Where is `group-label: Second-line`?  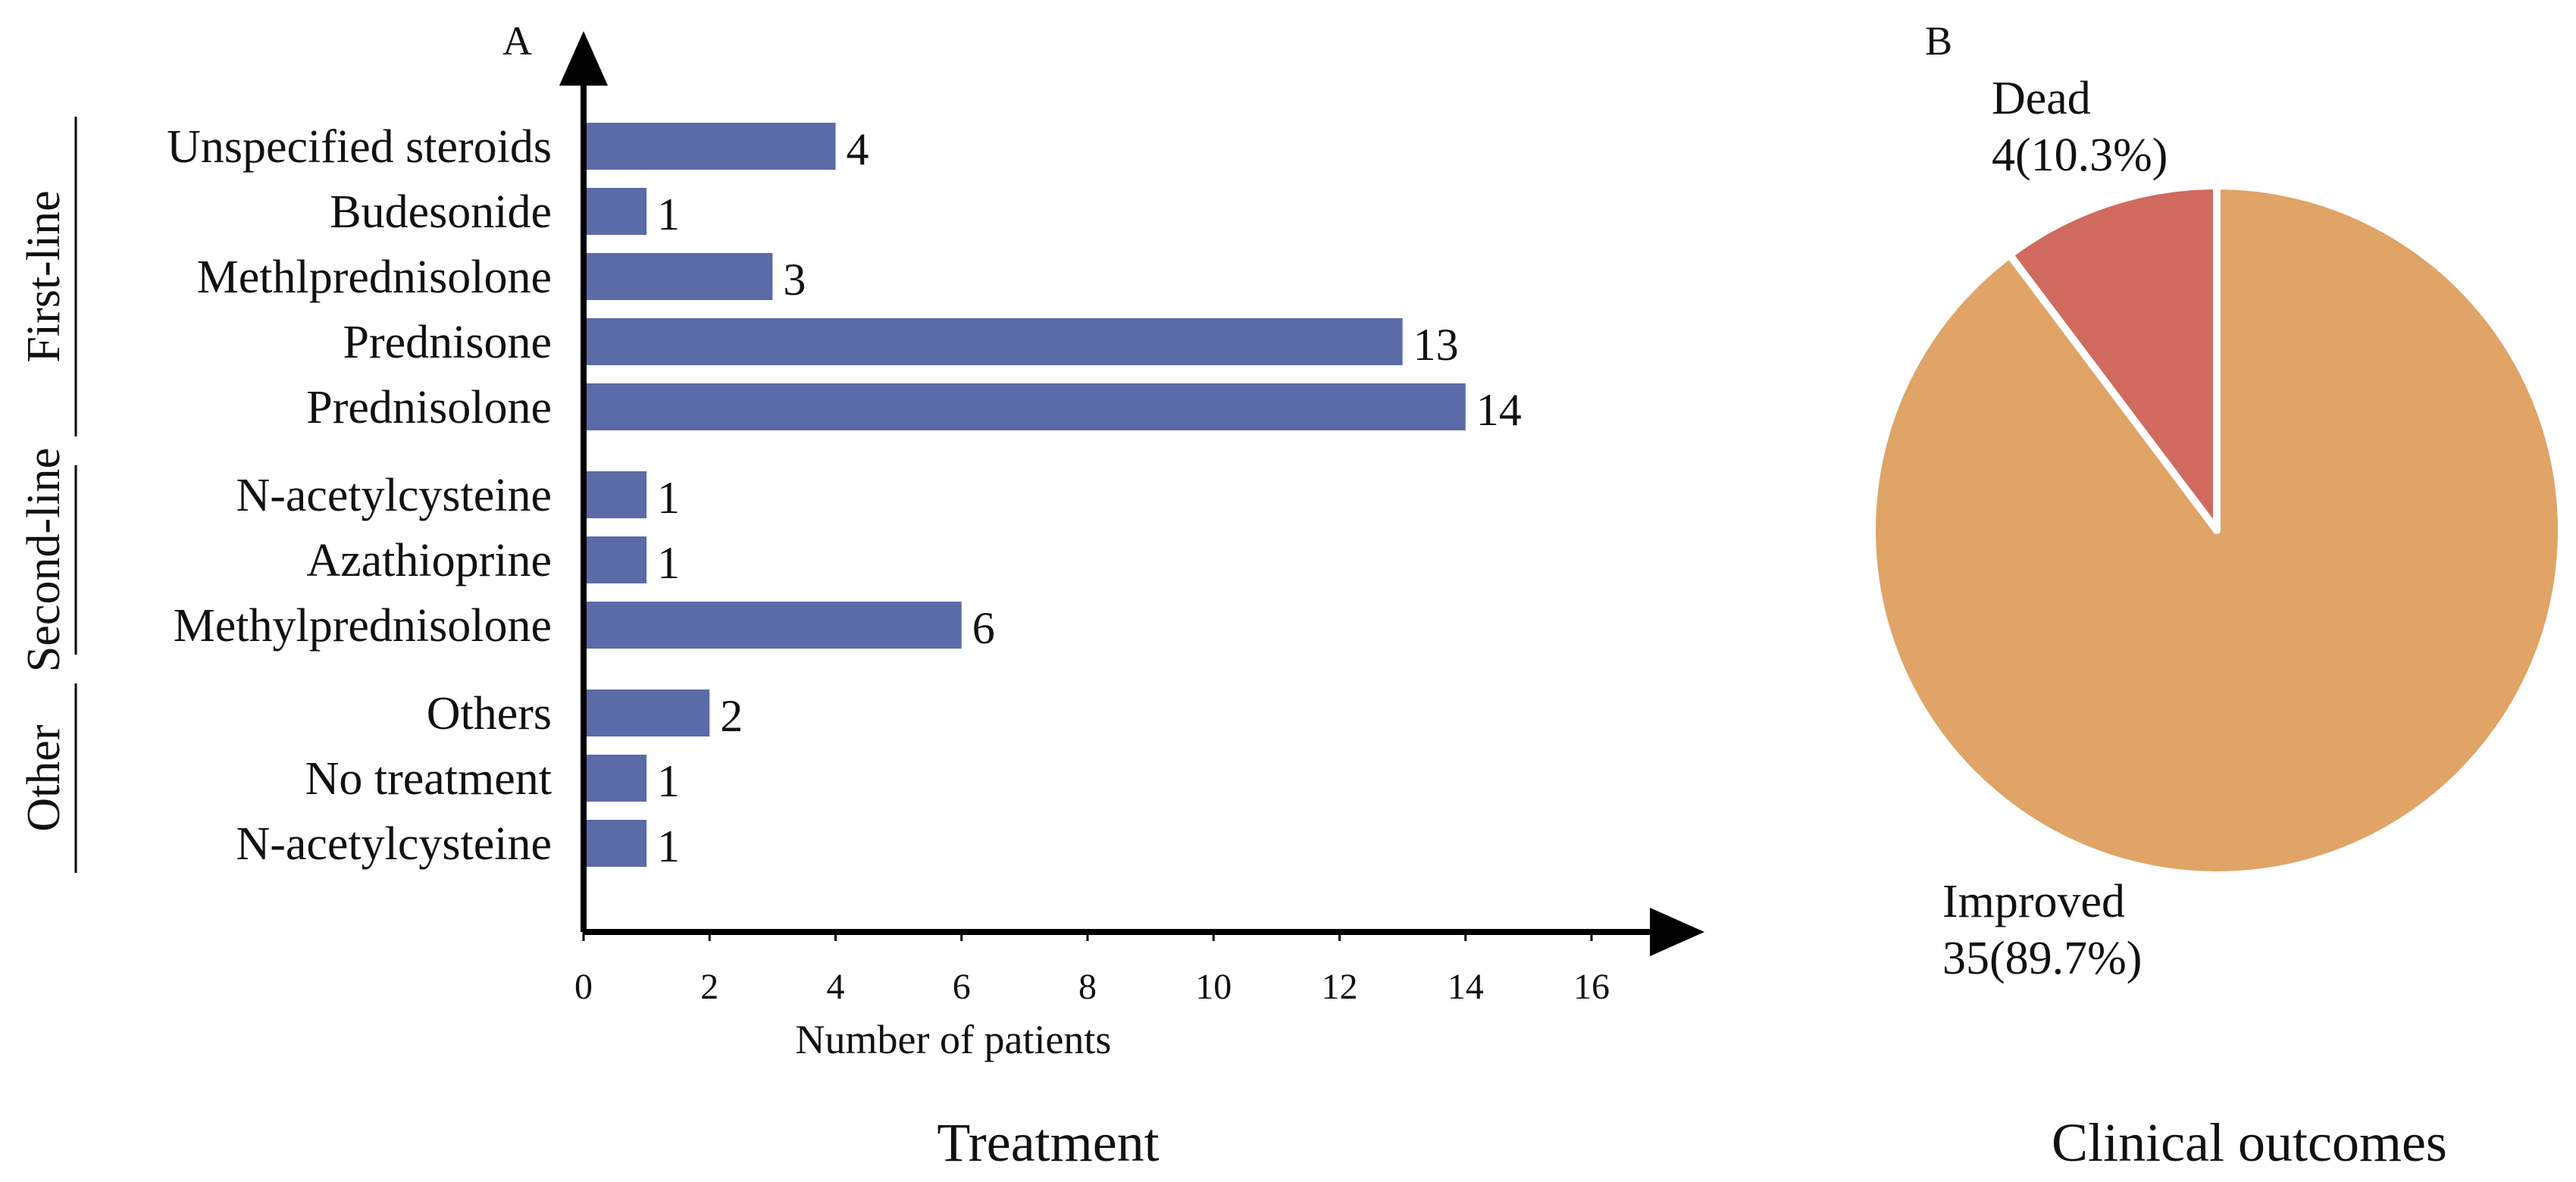 group-label: Second-line is located at coordinates (44, 560).